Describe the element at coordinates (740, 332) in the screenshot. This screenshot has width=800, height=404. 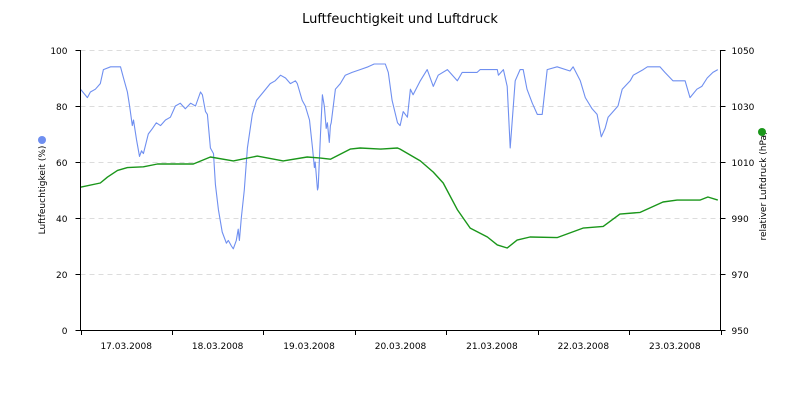
I see `right-tick-label: 950` at that location.